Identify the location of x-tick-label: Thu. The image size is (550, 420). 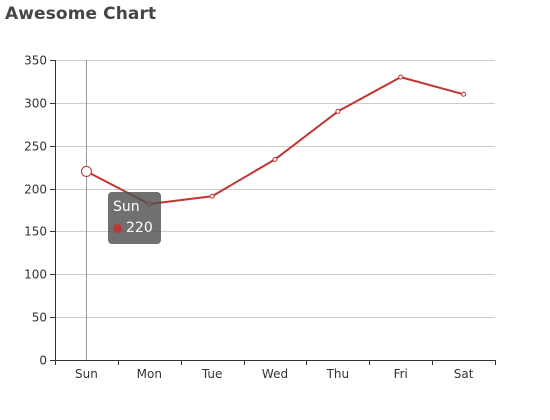
(338, 374).